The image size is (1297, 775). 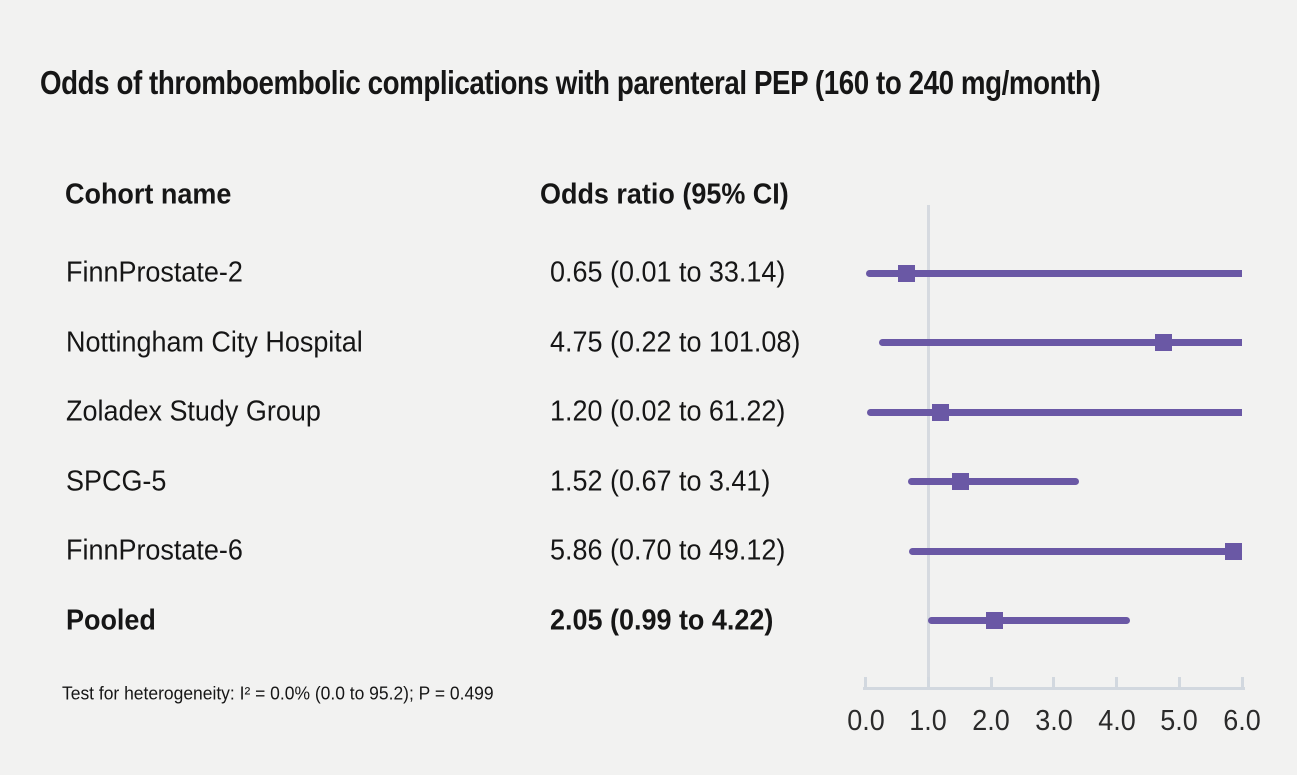 What do you see at coordinates (1242, 721) in the screenshot?
I see `x-tick-label: 6.0` at bounding box center [1242, 721].